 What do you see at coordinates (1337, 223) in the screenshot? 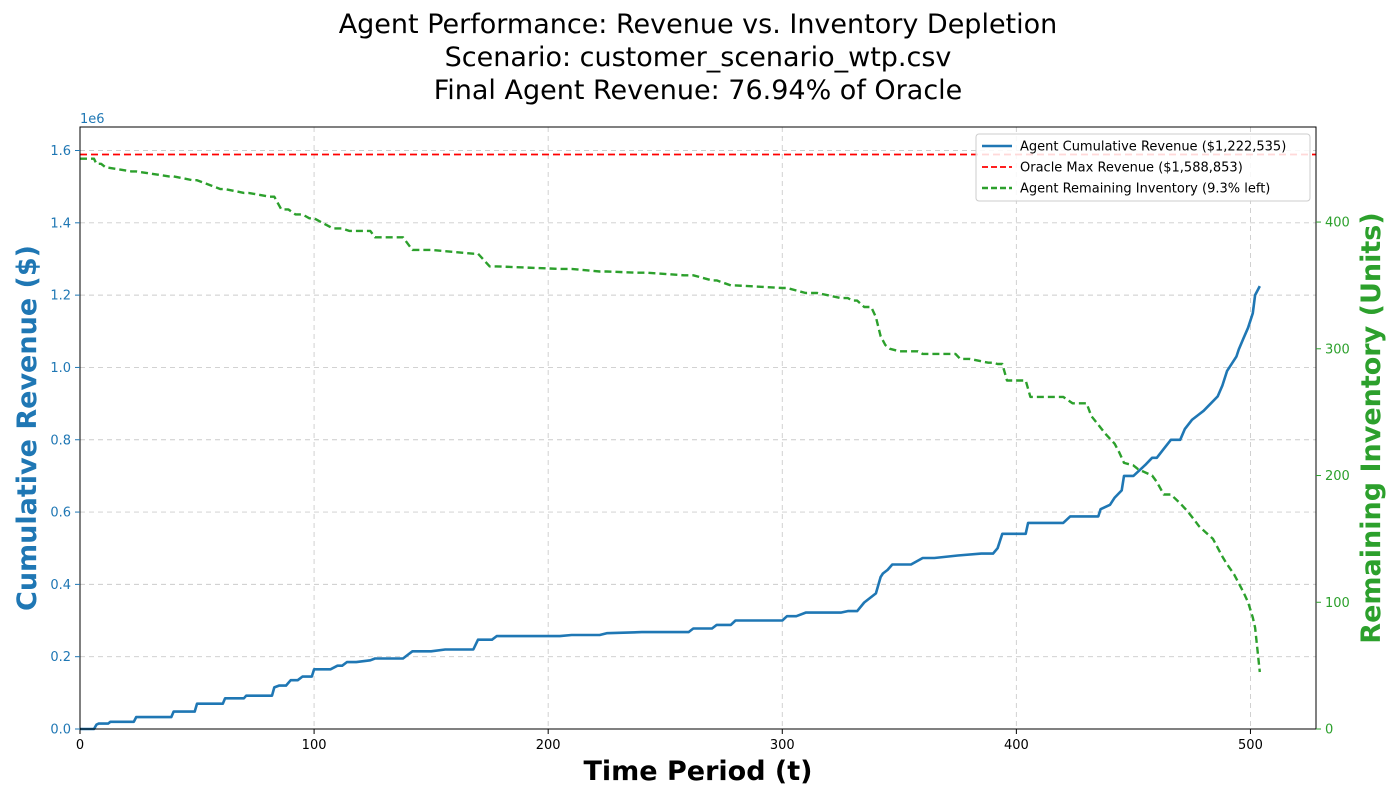
I see `y-right-tick-label: 400` at bounding box center [1337, 223].